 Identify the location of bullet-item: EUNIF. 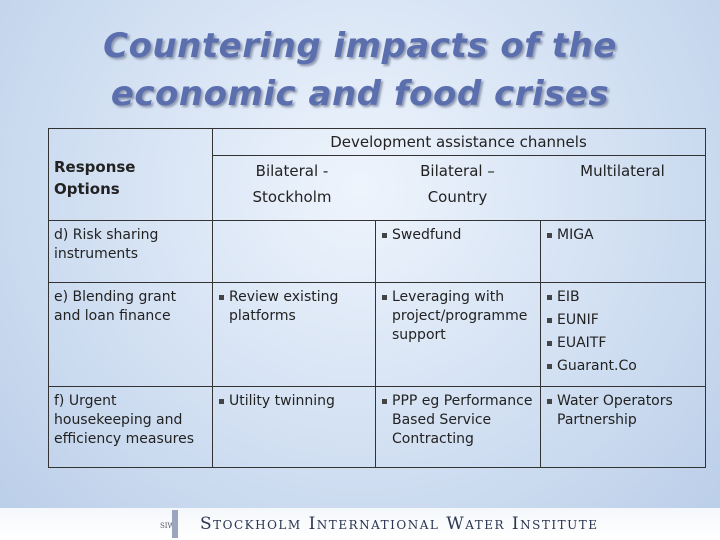
(621, 320).